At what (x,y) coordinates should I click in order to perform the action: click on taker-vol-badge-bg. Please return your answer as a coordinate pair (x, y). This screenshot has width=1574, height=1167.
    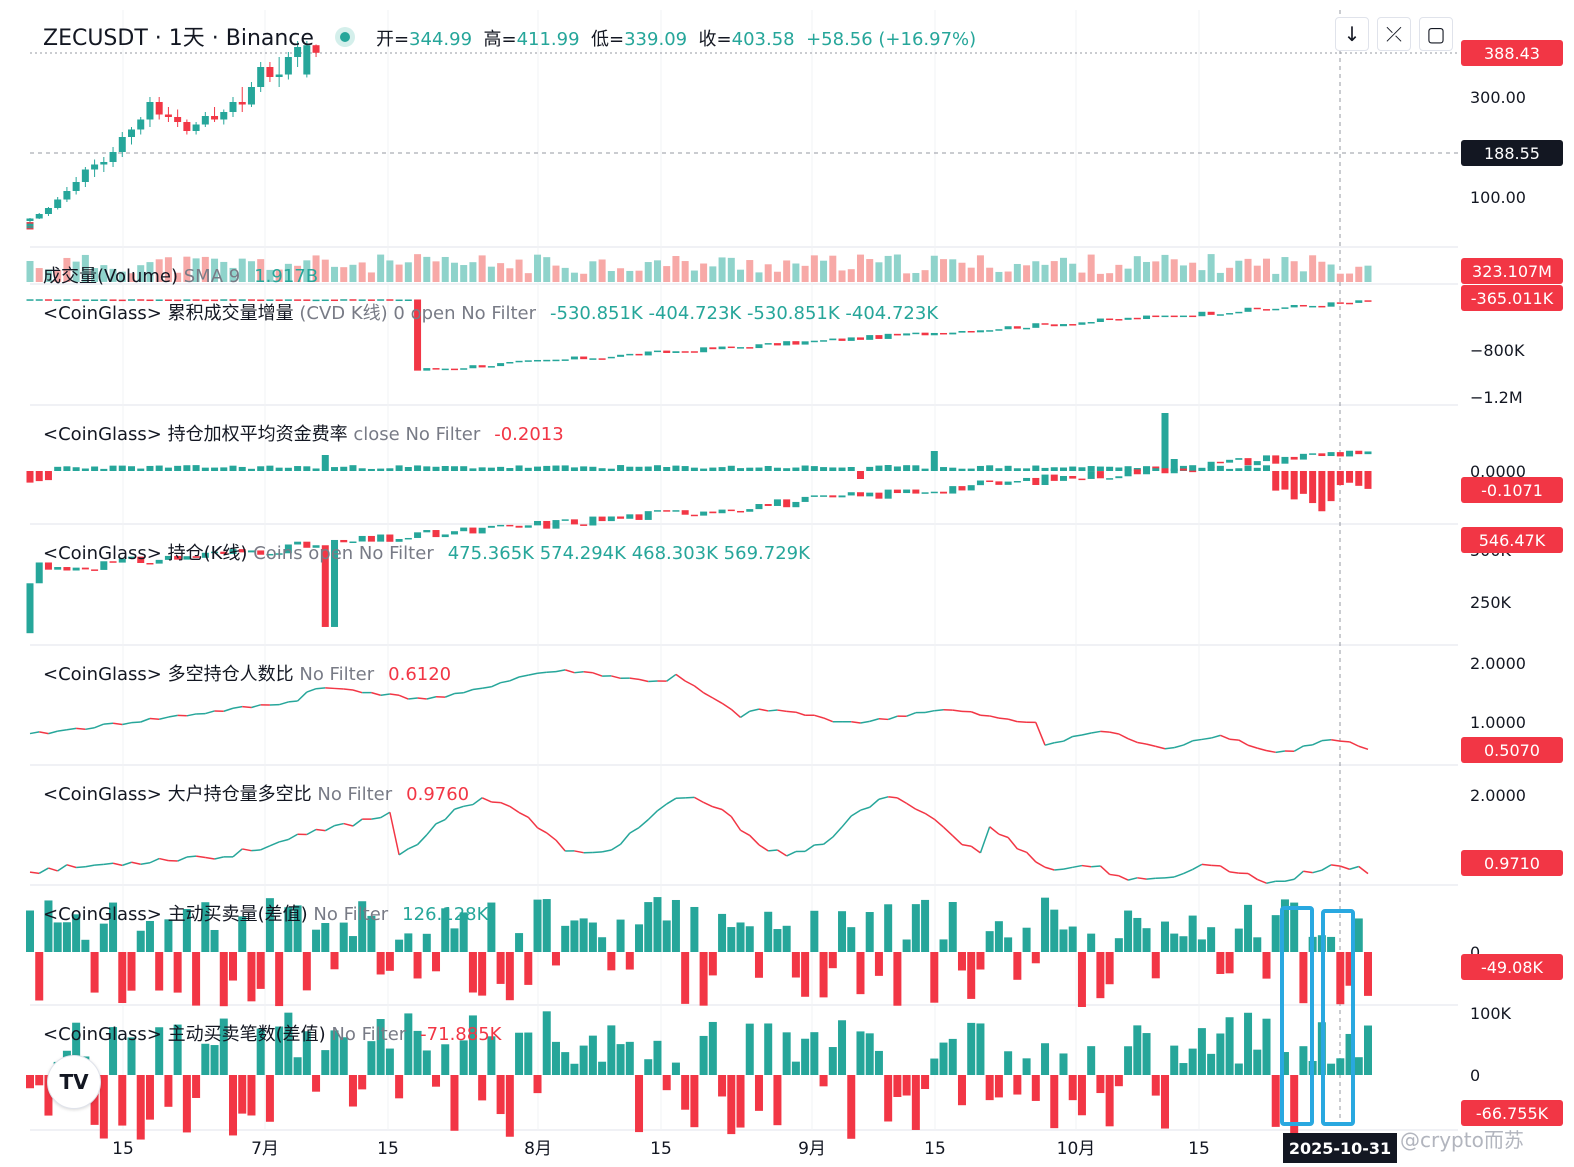
    Looking at the image, I should click on (1512, 967).